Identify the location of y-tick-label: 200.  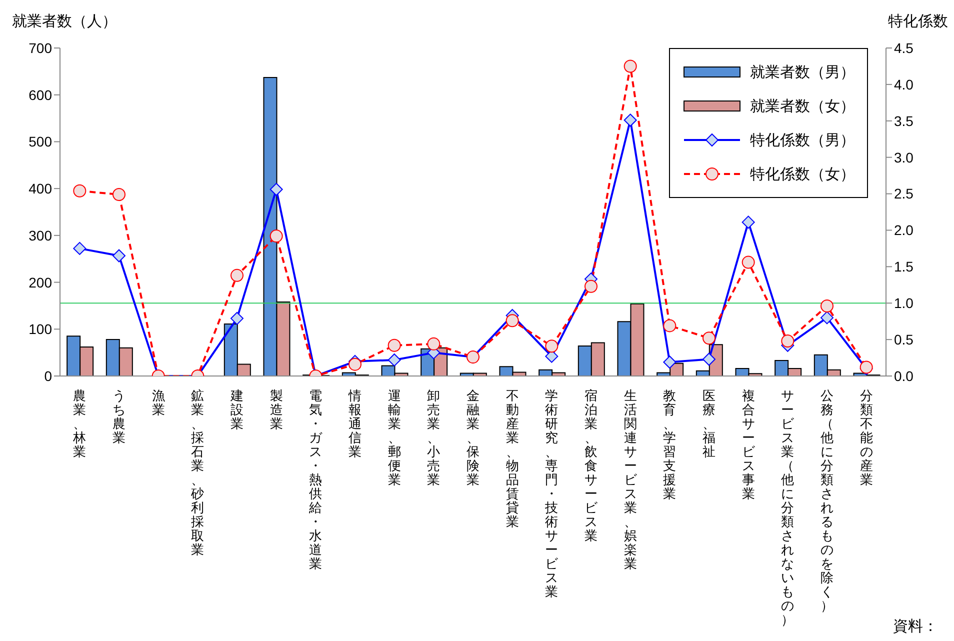
(40, 282).